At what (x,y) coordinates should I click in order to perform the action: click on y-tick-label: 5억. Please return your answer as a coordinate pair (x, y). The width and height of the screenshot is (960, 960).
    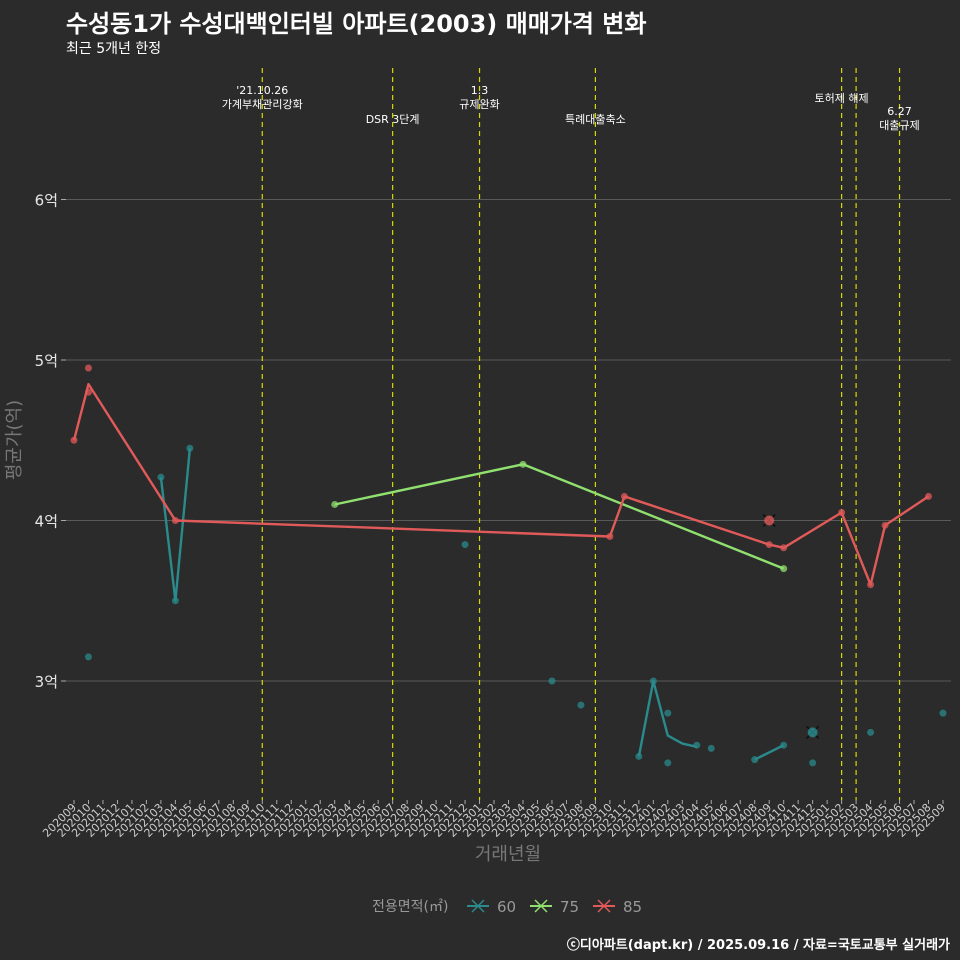
    Looking at the image, I should click on (46, 361).